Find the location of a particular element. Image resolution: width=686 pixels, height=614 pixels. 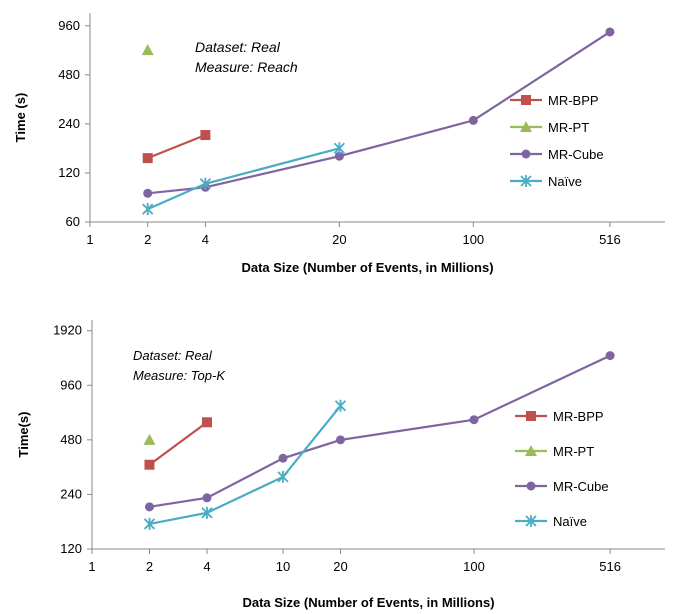

x-tick-label: 10 is located at coordinates (283, 566).